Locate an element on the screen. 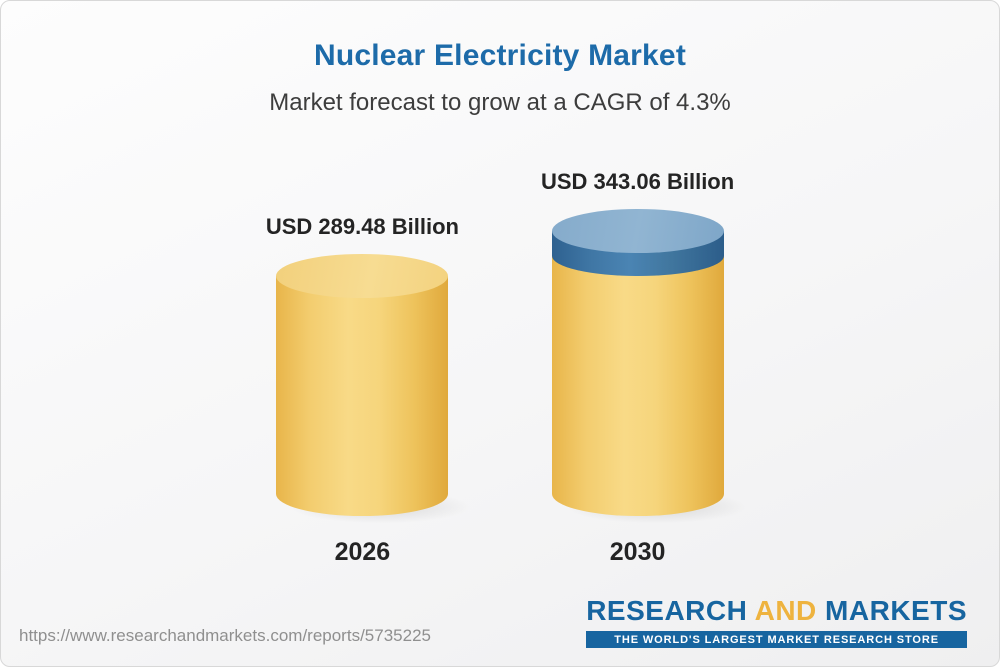 Image resolution: width=1000 pixels, height=667 pixels. cylinder-2026 is located at coordinates (375, 388).